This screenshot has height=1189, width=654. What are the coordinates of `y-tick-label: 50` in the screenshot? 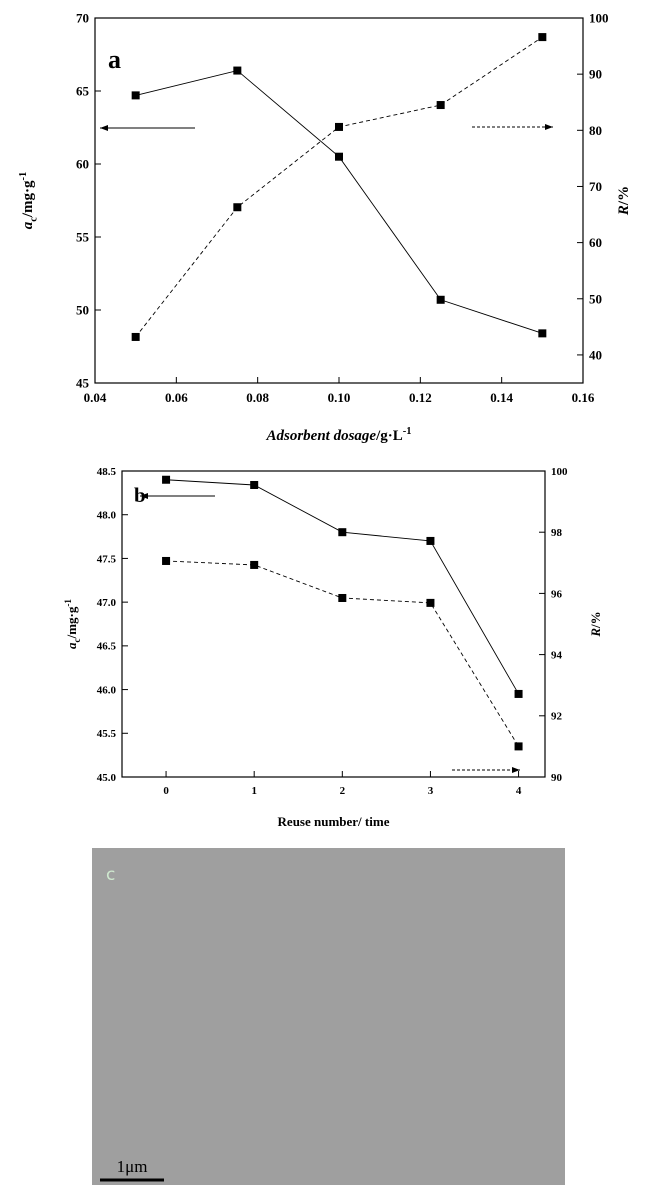 It's located at (82, 310).